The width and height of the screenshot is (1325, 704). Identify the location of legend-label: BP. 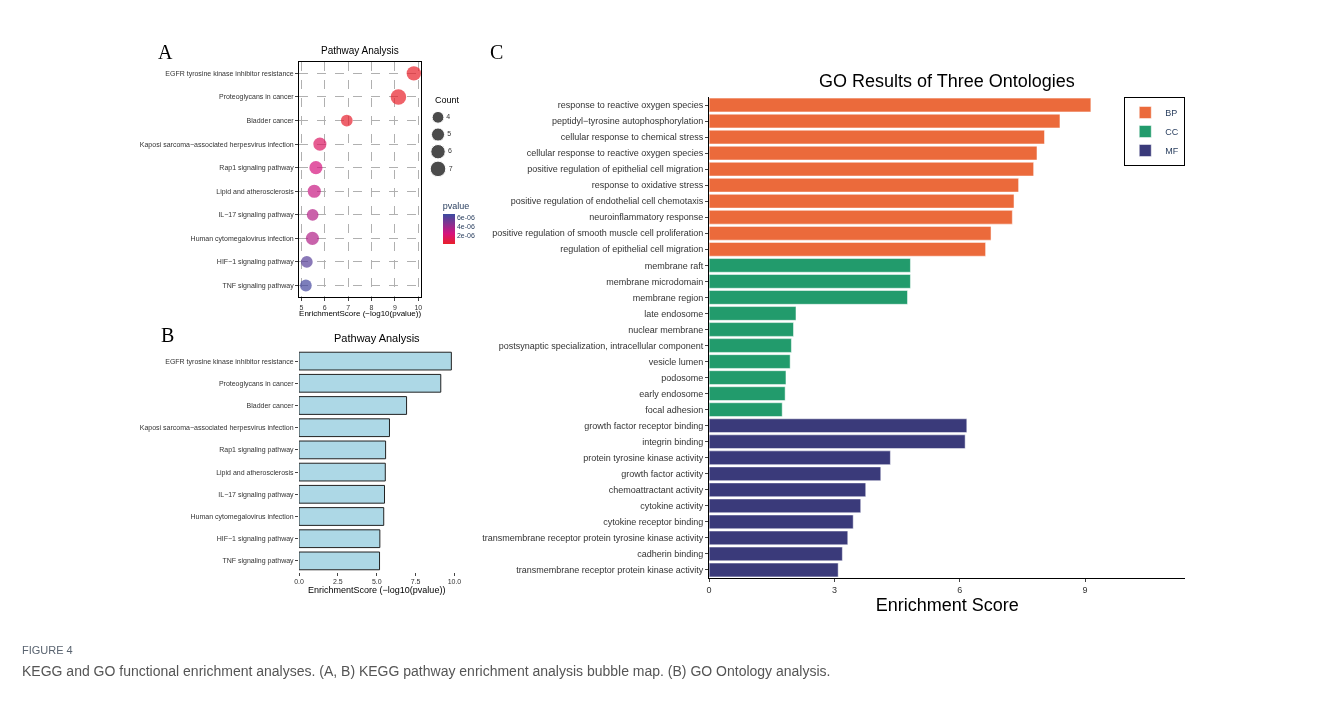
(1171, 113).